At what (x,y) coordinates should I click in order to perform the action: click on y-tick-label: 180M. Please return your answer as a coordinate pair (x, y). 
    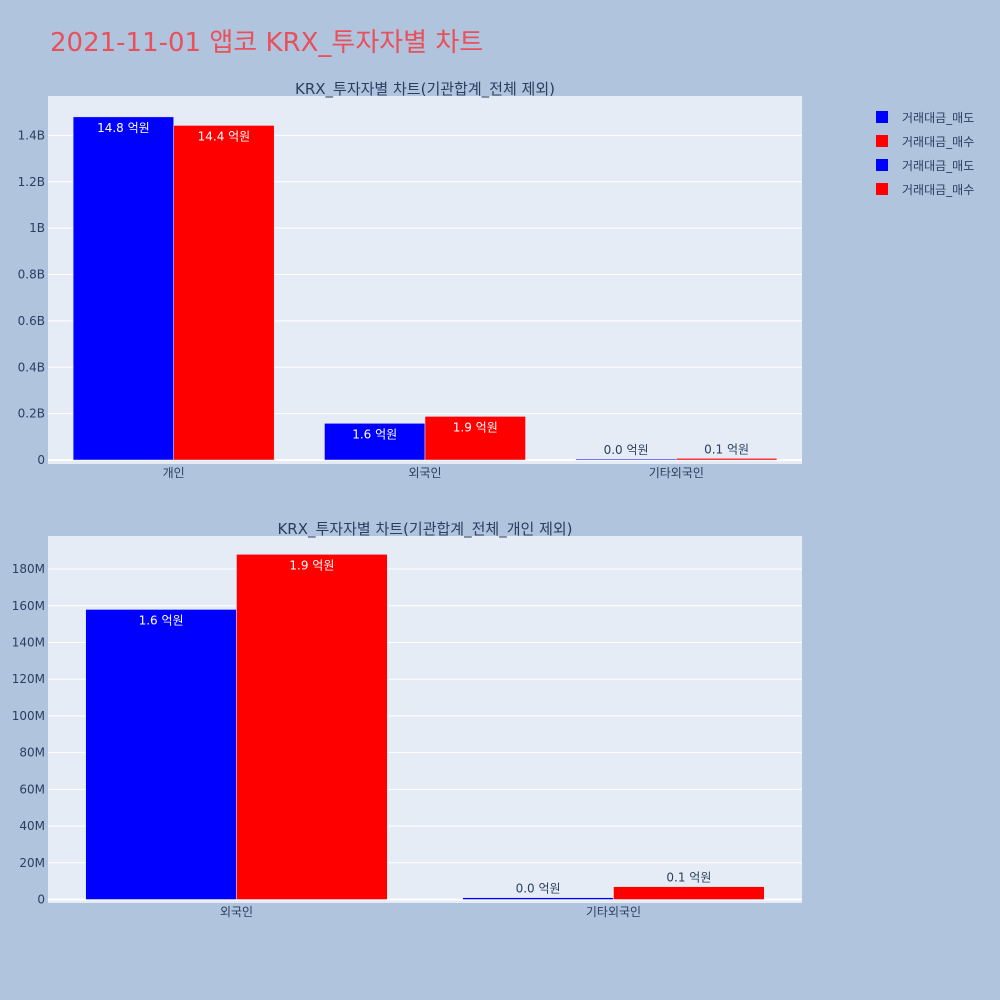
    Looking at the image, I should click on (28, 569).